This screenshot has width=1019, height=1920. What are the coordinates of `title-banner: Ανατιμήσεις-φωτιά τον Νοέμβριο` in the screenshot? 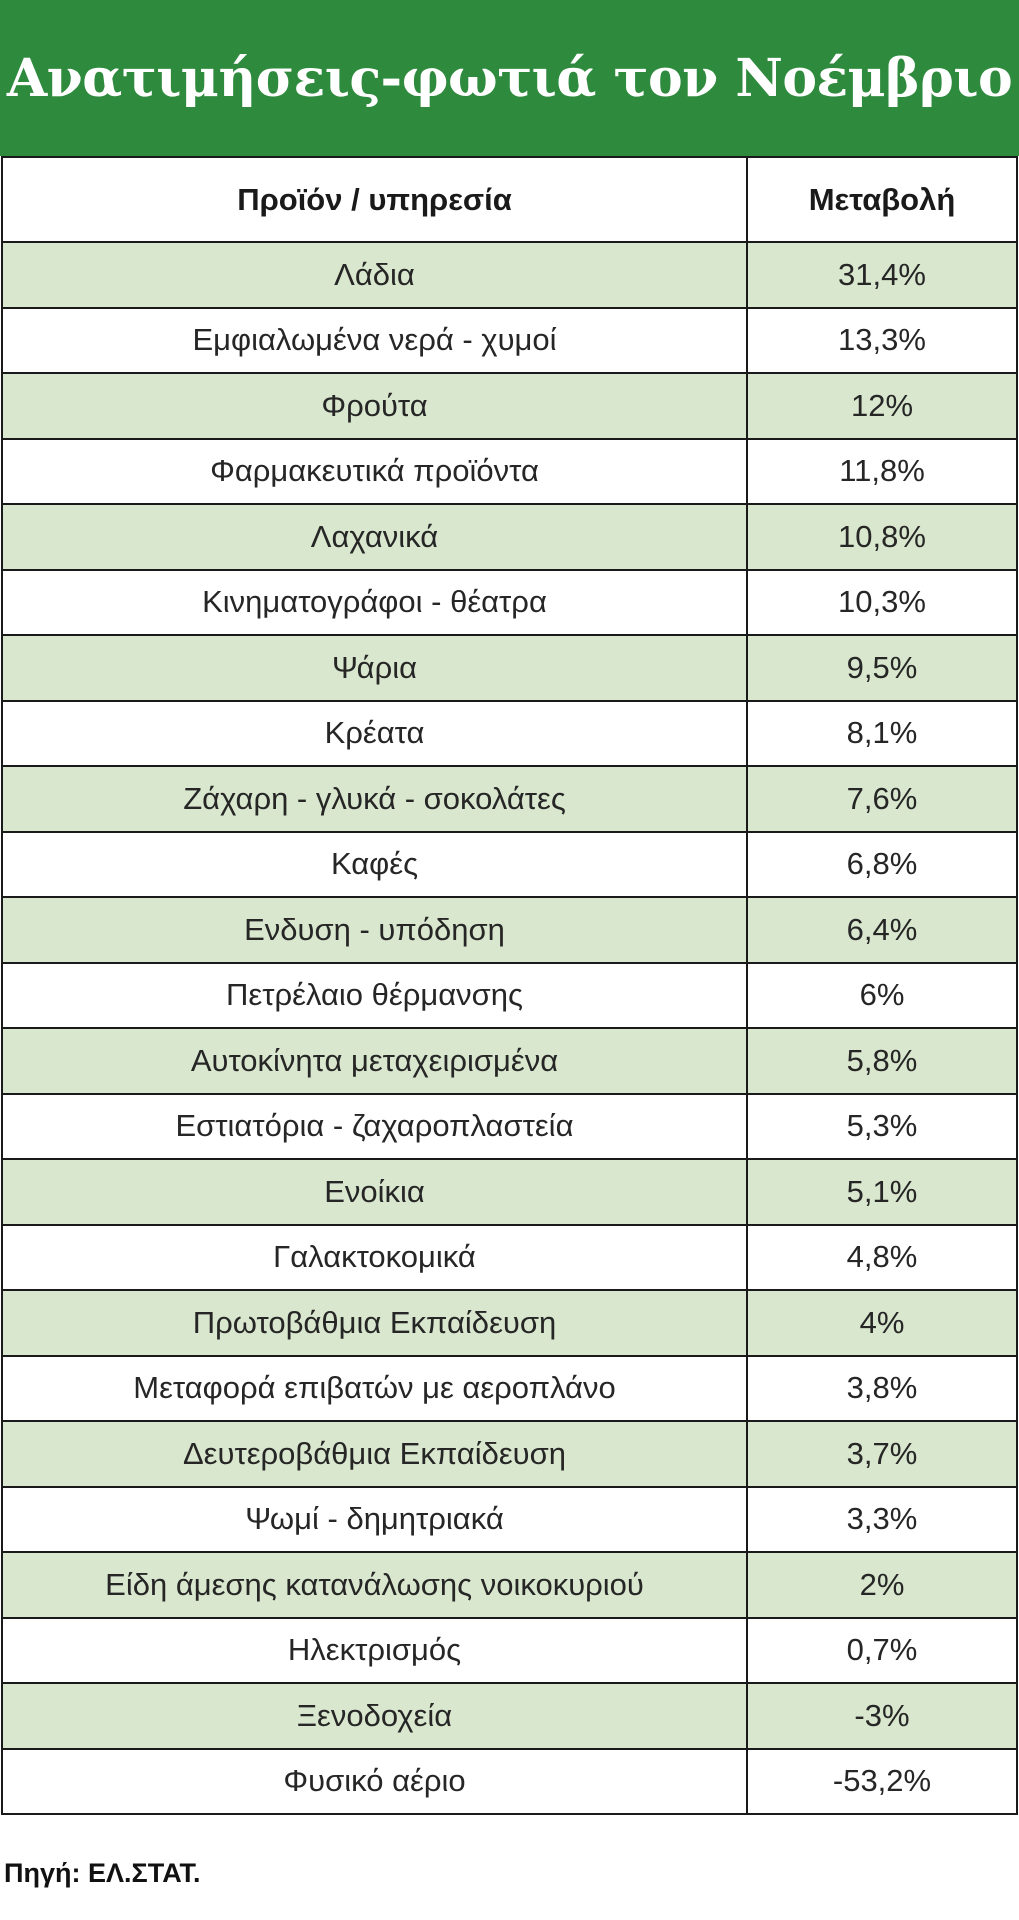 It's located at (509, 78).